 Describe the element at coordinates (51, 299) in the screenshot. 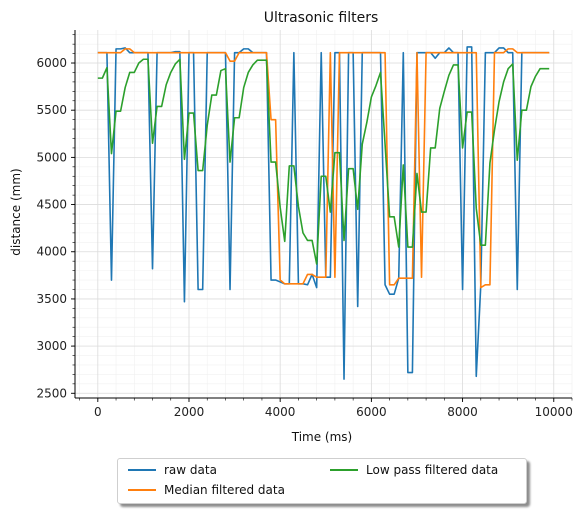

I see `y-tick-label: 3500` at that location.